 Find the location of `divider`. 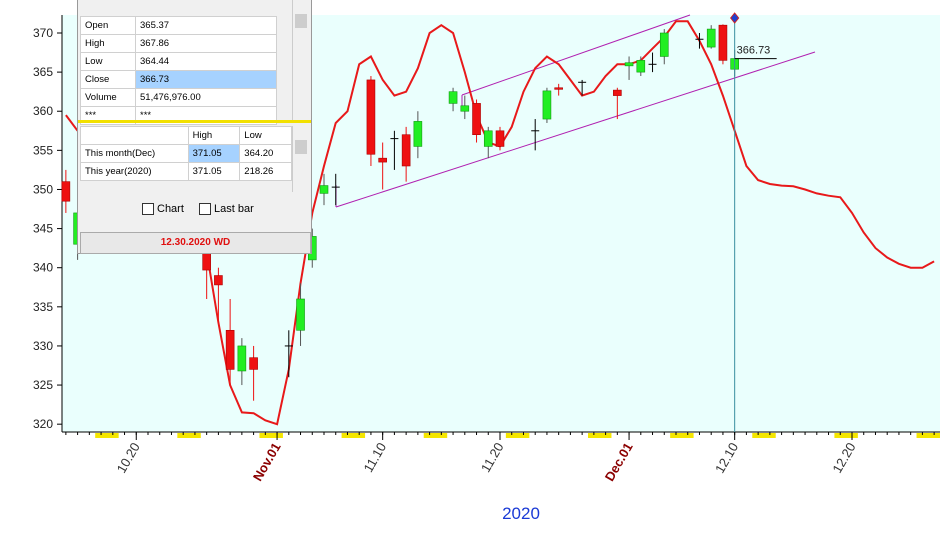

divider is located at coordinates (194, 121).